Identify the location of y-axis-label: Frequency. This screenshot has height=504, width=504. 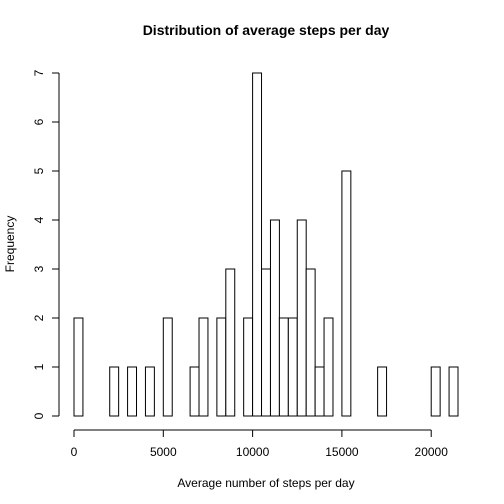
(10, 244).